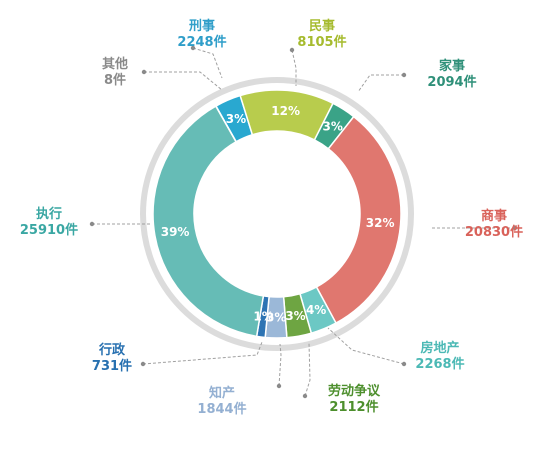 The width and height of the screenshot is (553, 450). I want to click on category-label-labor-dispute: 劳动争议, so click(354, 391).